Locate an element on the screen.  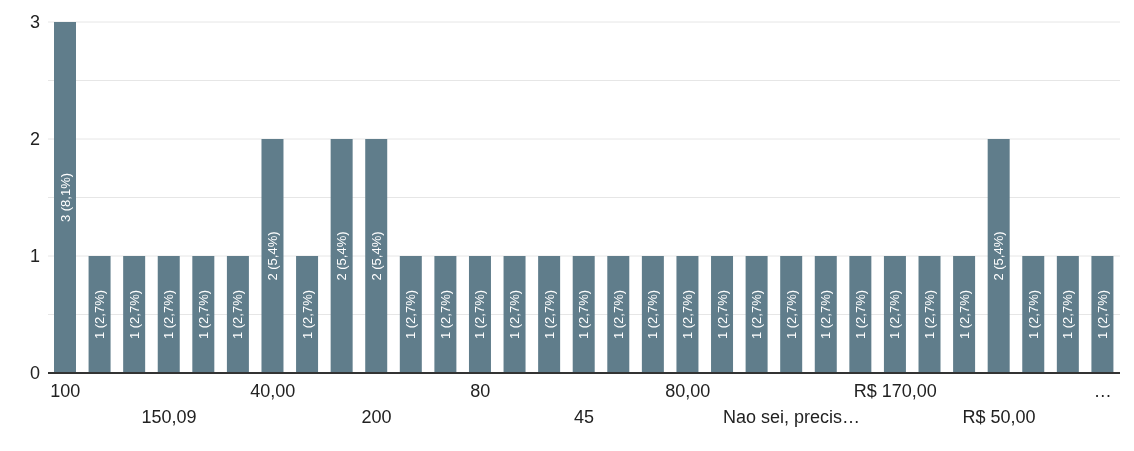
y-tick-label: 2 is located at coordinates (34, 139).